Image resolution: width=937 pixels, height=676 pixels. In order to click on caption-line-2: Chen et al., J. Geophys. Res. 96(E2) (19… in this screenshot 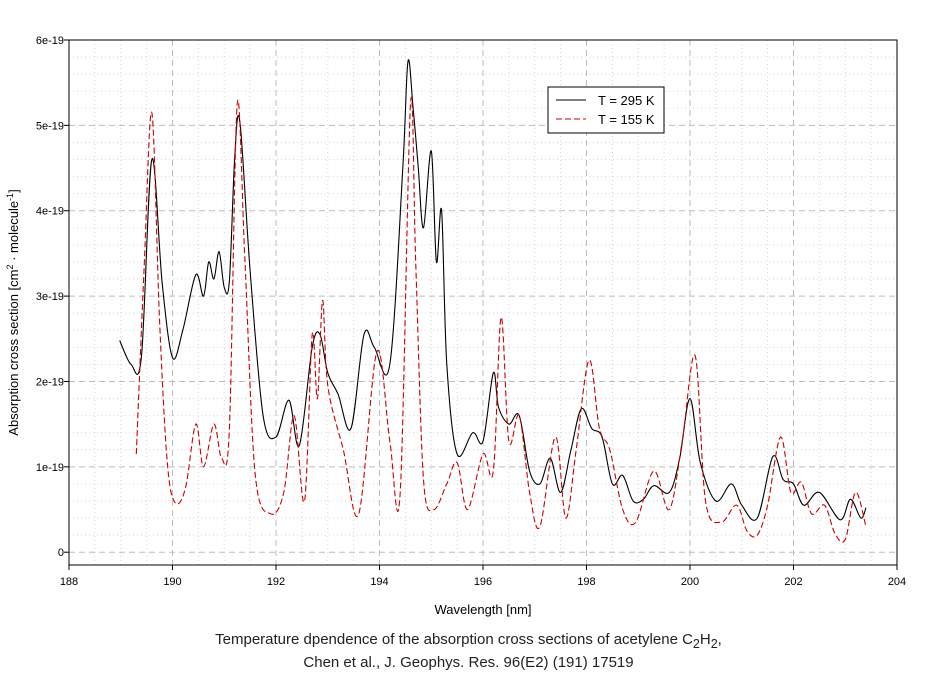, I will do `click(468, 662)`.